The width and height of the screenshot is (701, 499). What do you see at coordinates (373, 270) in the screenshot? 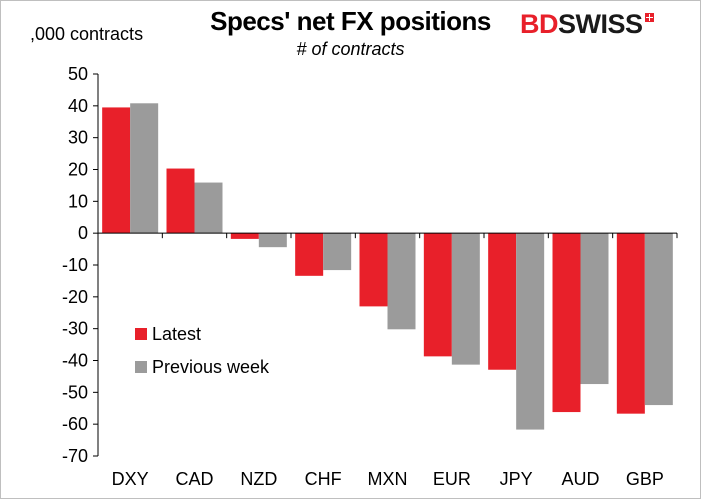
I see `bar-latest-mxn` at bounding box center [373, 270].